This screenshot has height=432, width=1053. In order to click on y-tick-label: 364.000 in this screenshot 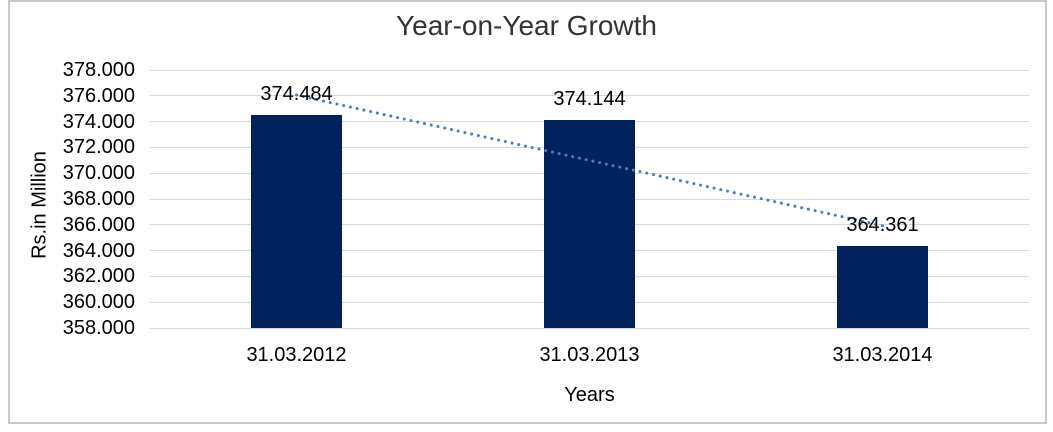, I will do `click(98, 250)`.